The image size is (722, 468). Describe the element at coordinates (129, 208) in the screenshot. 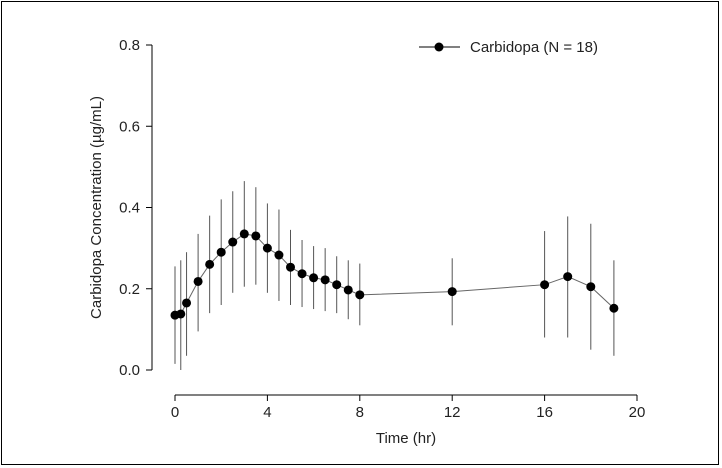

I see `y-tick-label: 0.4` at that location.